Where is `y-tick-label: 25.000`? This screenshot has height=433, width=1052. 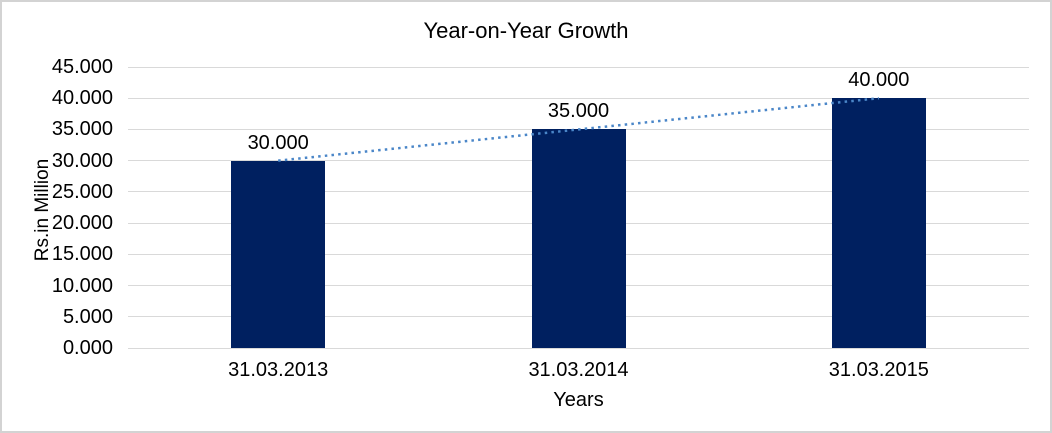
y-tick-label: 25.000 is located at coordinates (82, 191).